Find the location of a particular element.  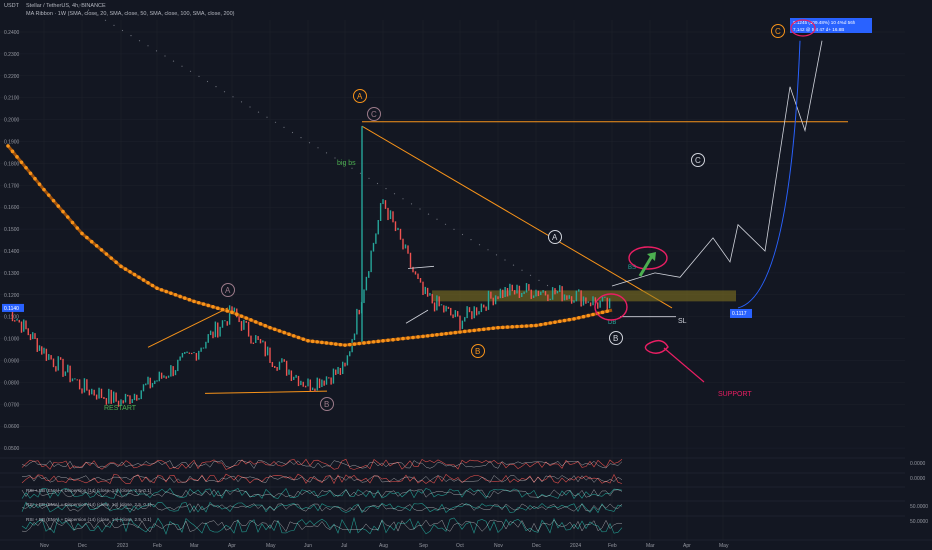

support-scribble is located at coordinates (656, 346).